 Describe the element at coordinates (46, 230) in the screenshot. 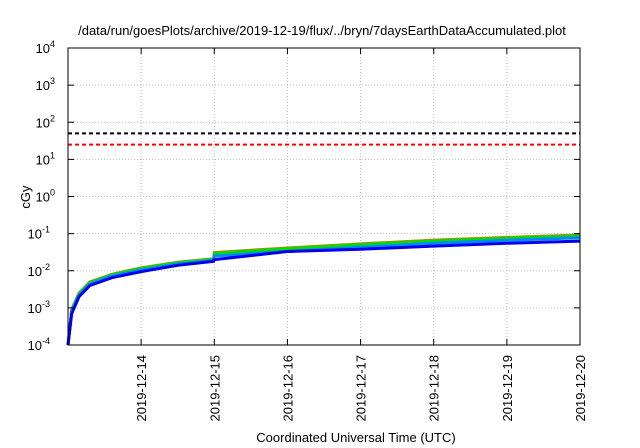

I see `y-tick-exponent: -1` at that location.